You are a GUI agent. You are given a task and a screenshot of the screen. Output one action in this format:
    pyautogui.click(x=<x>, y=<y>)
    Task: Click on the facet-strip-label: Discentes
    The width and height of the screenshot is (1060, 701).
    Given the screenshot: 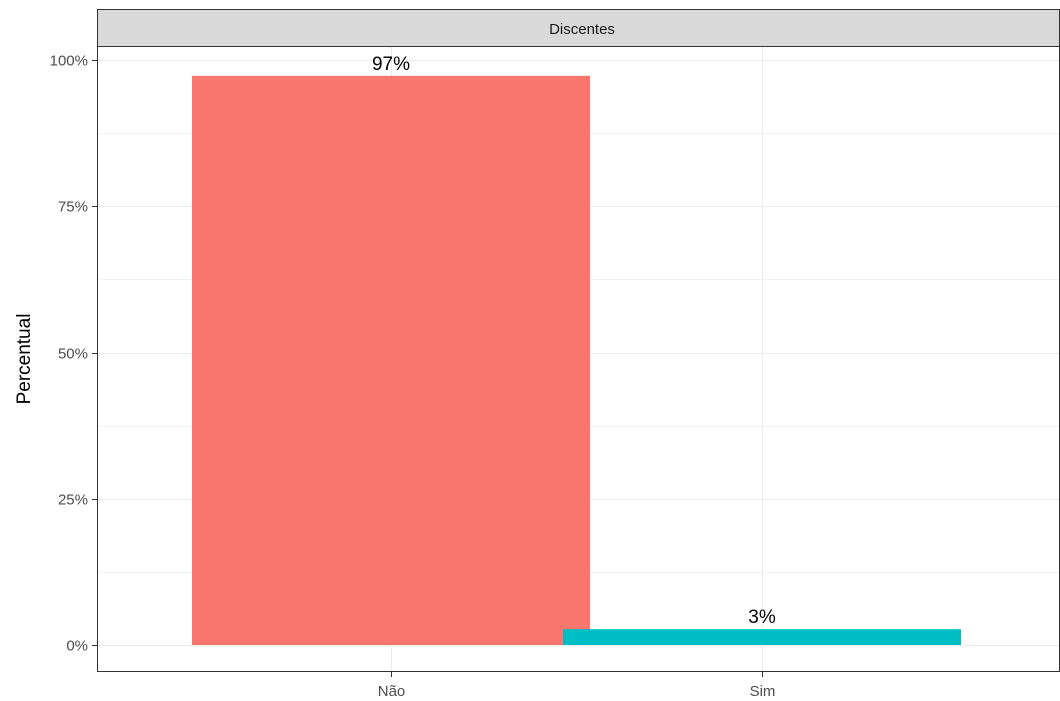 What is the action you would take?
    pyautogui.click(x=582, y=29)
    